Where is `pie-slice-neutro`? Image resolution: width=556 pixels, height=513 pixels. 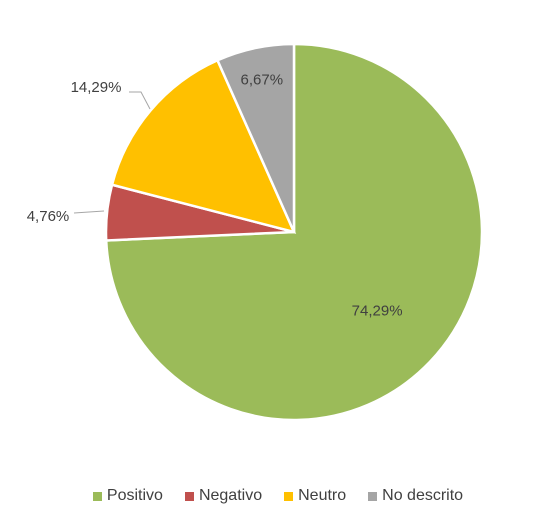
pie-slice-neutro is located at coordinates (203, 146).